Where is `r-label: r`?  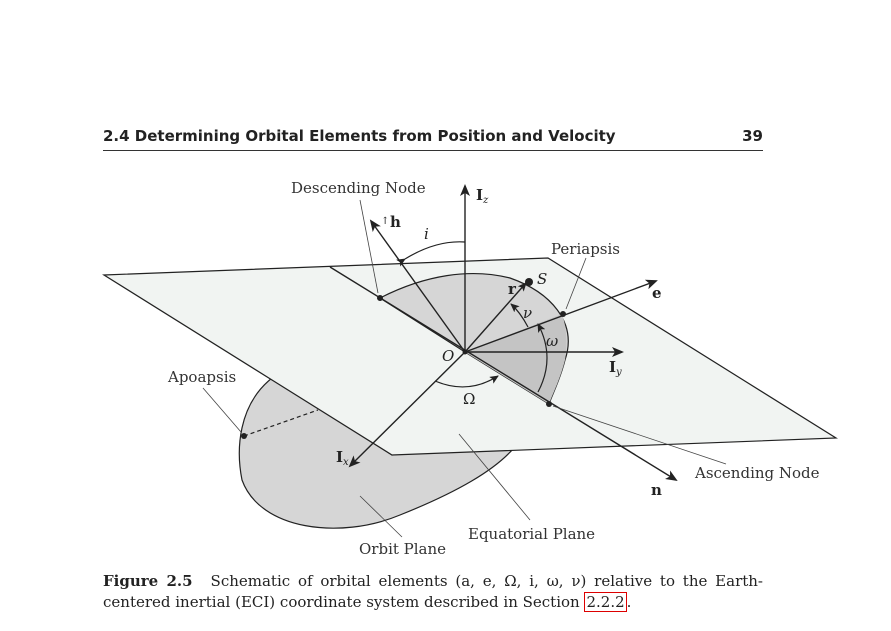 r-label: r is located at coordinates (512, 289).